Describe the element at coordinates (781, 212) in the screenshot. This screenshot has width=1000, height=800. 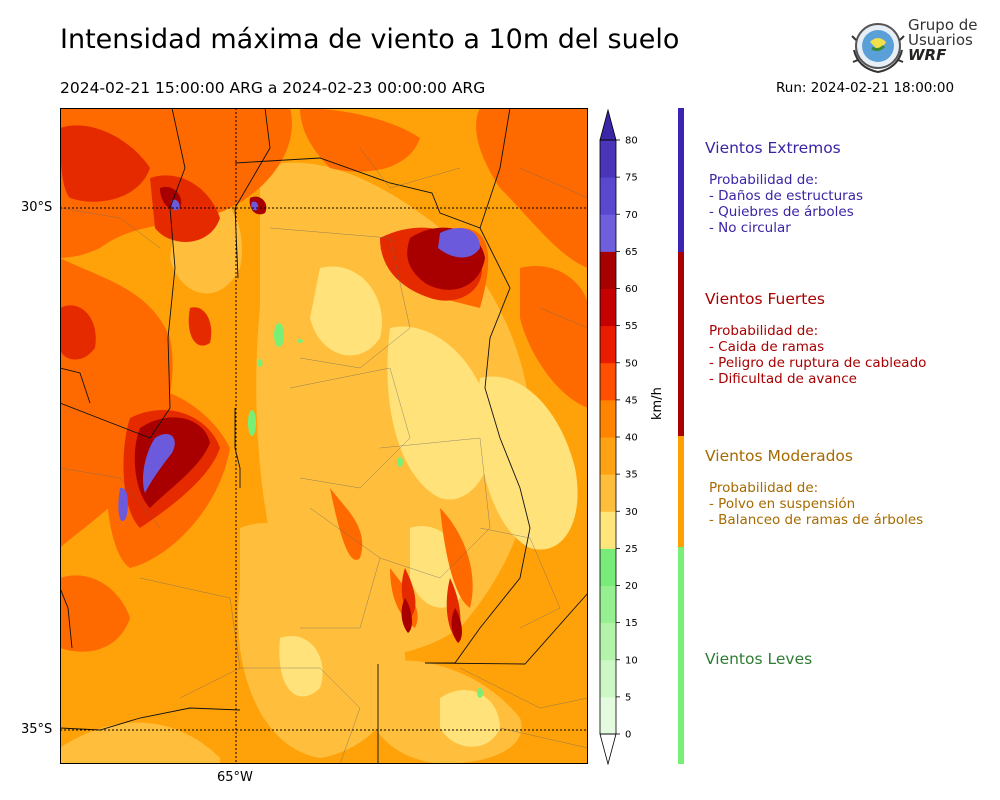
I see `category-line: - Quiebres de árboles` at that location.